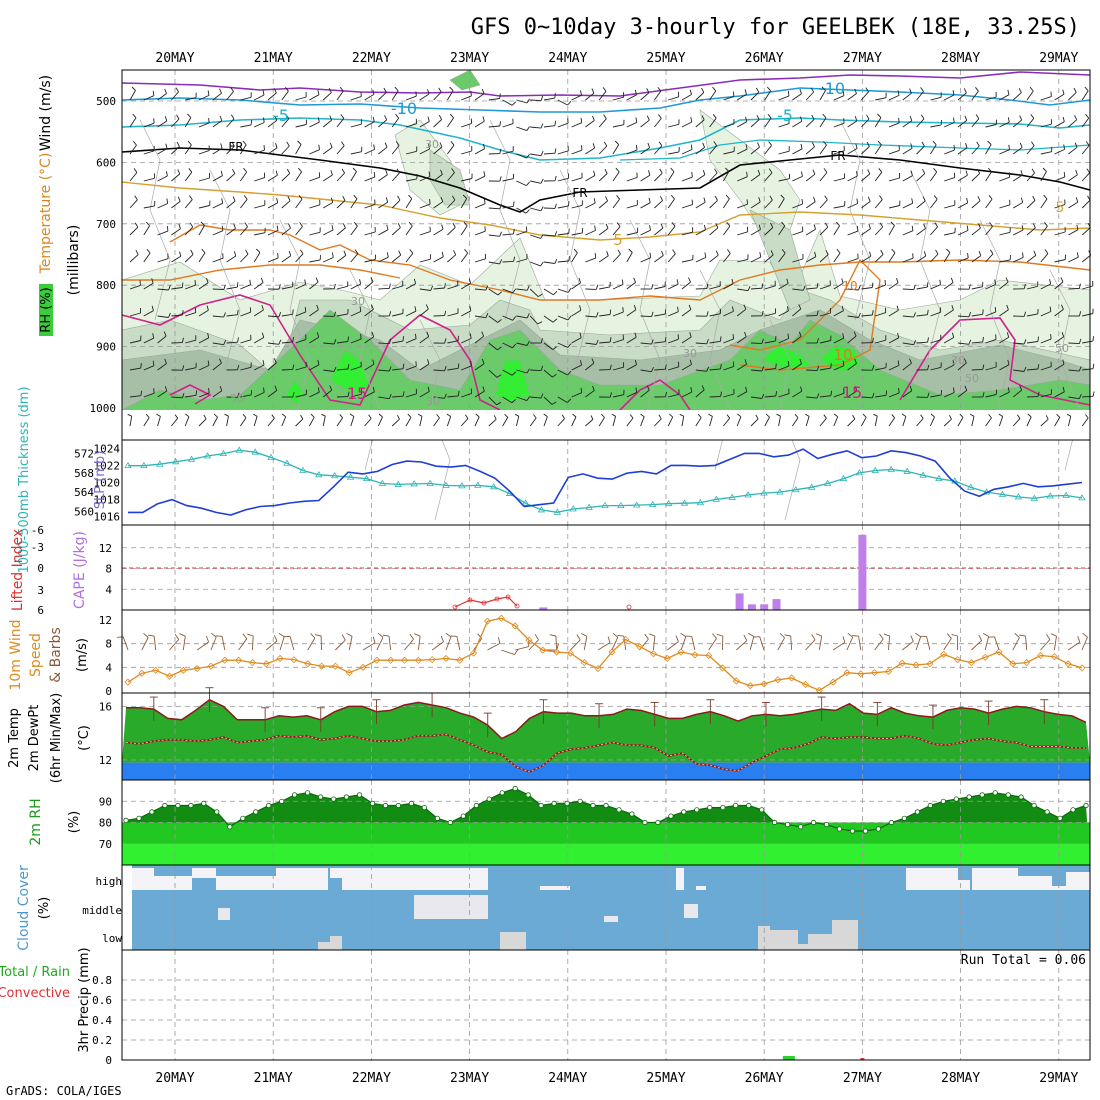 This screenshot has width=1100, height=1100. Describe the element at coordinates (302, 879) in the screenshot. I see `cloud-high-light` at that location.